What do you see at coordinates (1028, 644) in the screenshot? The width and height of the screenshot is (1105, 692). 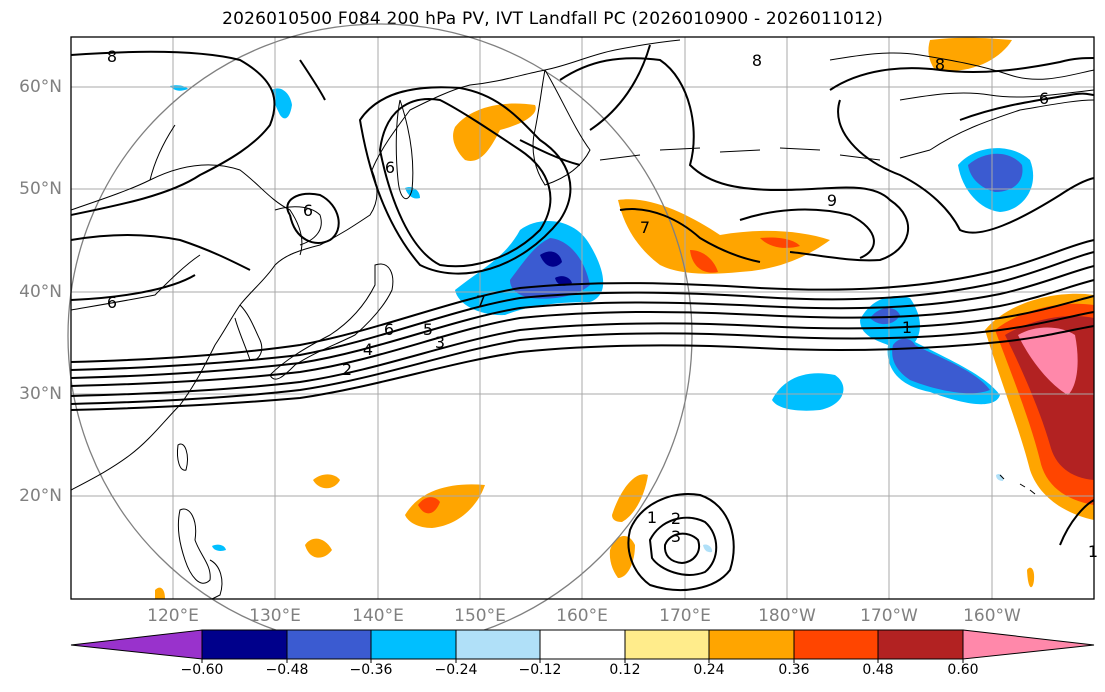 I see `colorbar-over-extension` at bounding box center [1028, 644].